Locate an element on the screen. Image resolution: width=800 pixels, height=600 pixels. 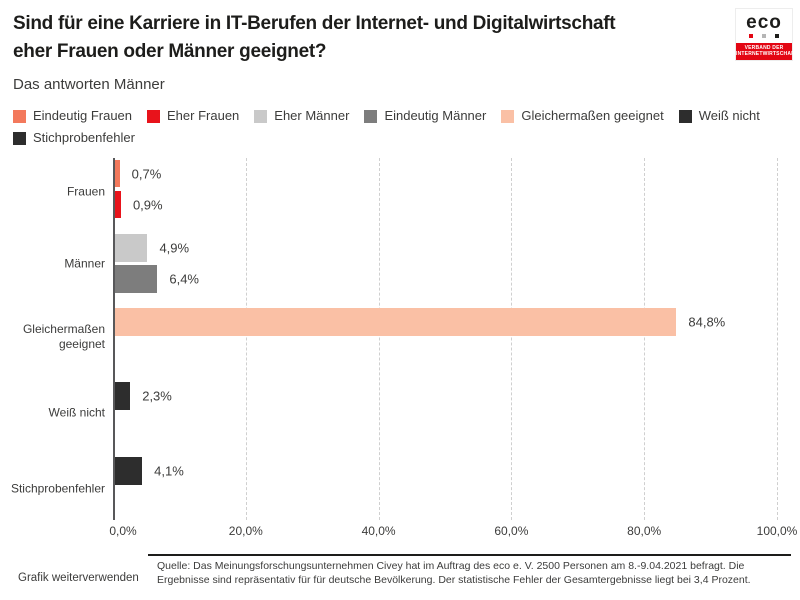
legend-item: Eindeutig Frauen is located at coordinates (72, 116).